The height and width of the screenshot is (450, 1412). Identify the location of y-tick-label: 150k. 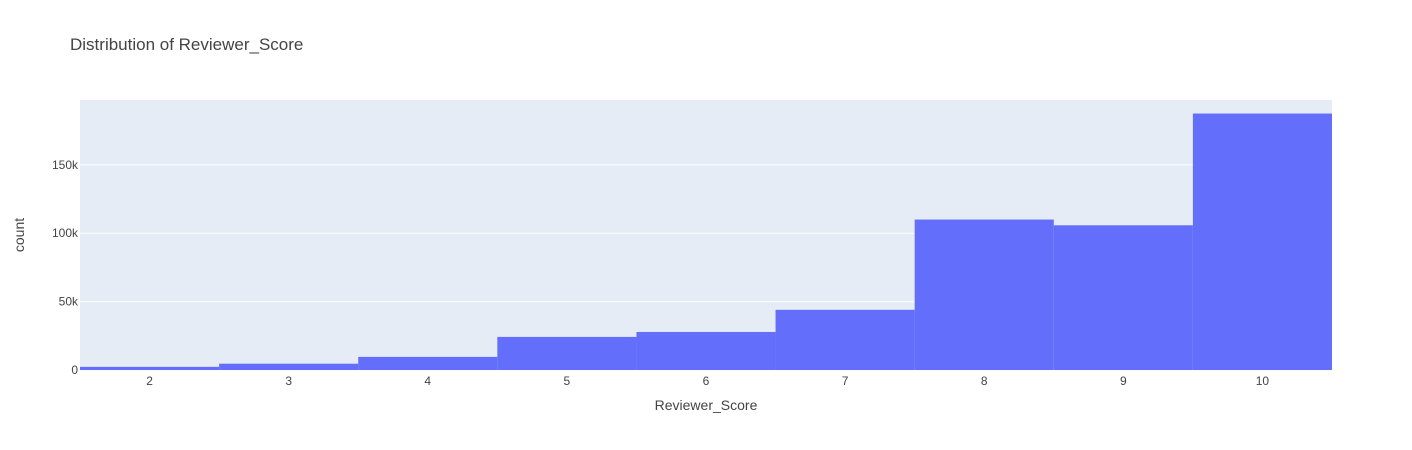
(65, 165).